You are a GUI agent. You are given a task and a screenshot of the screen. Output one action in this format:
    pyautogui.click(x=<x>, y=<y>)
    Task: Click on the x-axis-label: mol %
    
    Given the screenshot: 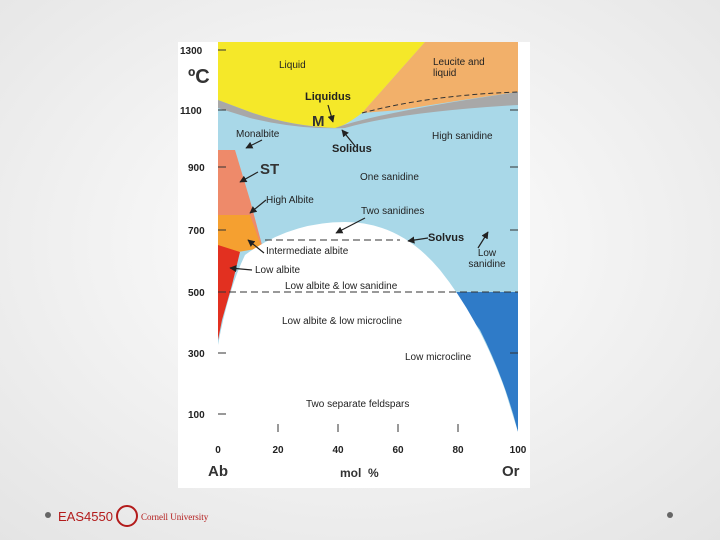 What is the action you would take?
    pyautogui.click(x=359, y=473)
    